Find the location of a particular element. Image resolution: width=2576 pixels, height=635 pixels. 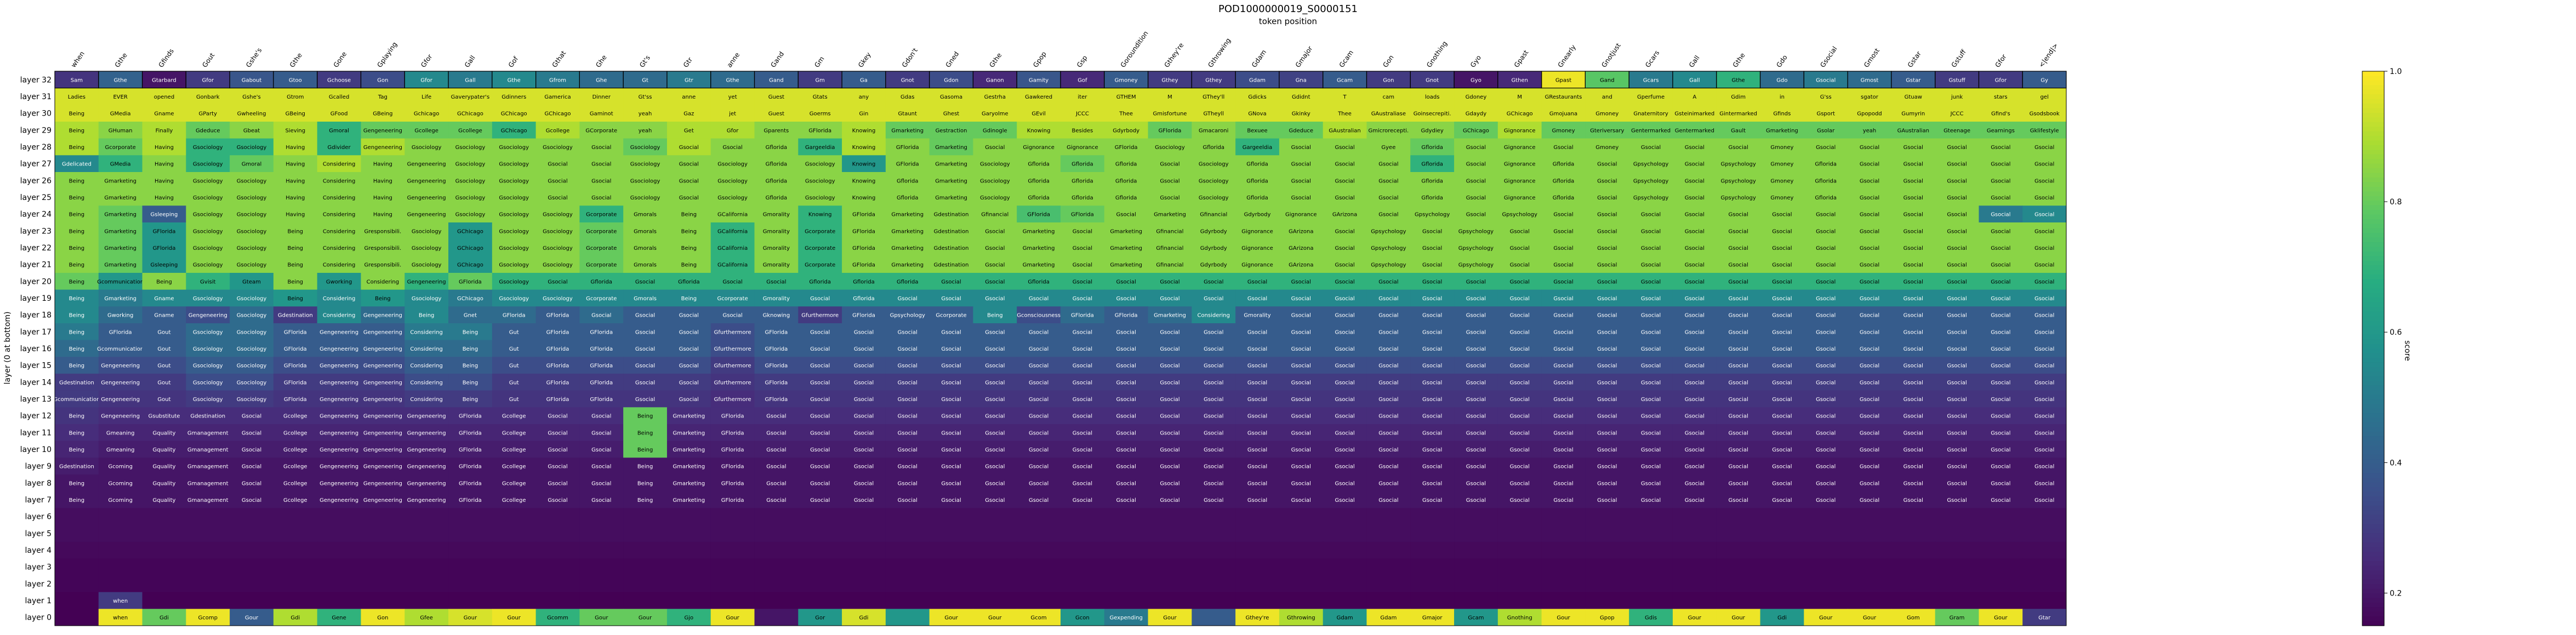

cell-label: Gpsychology is located at coordinates (1388, 231).